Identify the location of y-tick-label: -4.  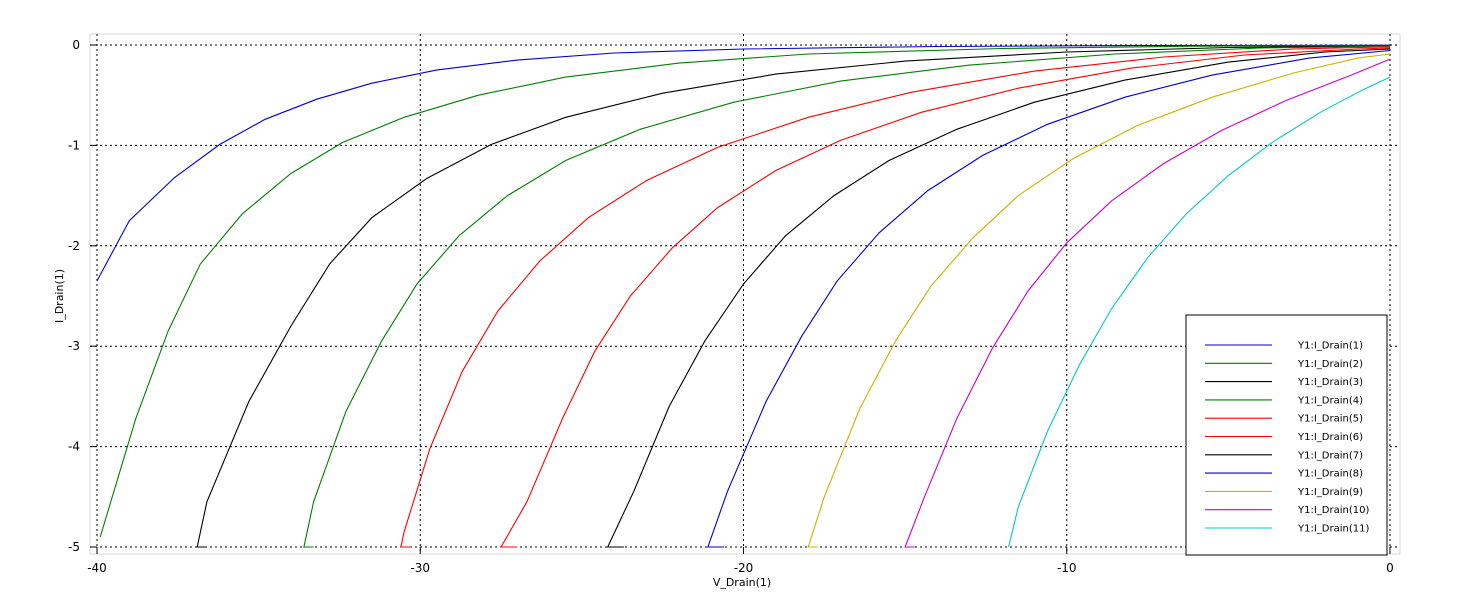
(74, 447).